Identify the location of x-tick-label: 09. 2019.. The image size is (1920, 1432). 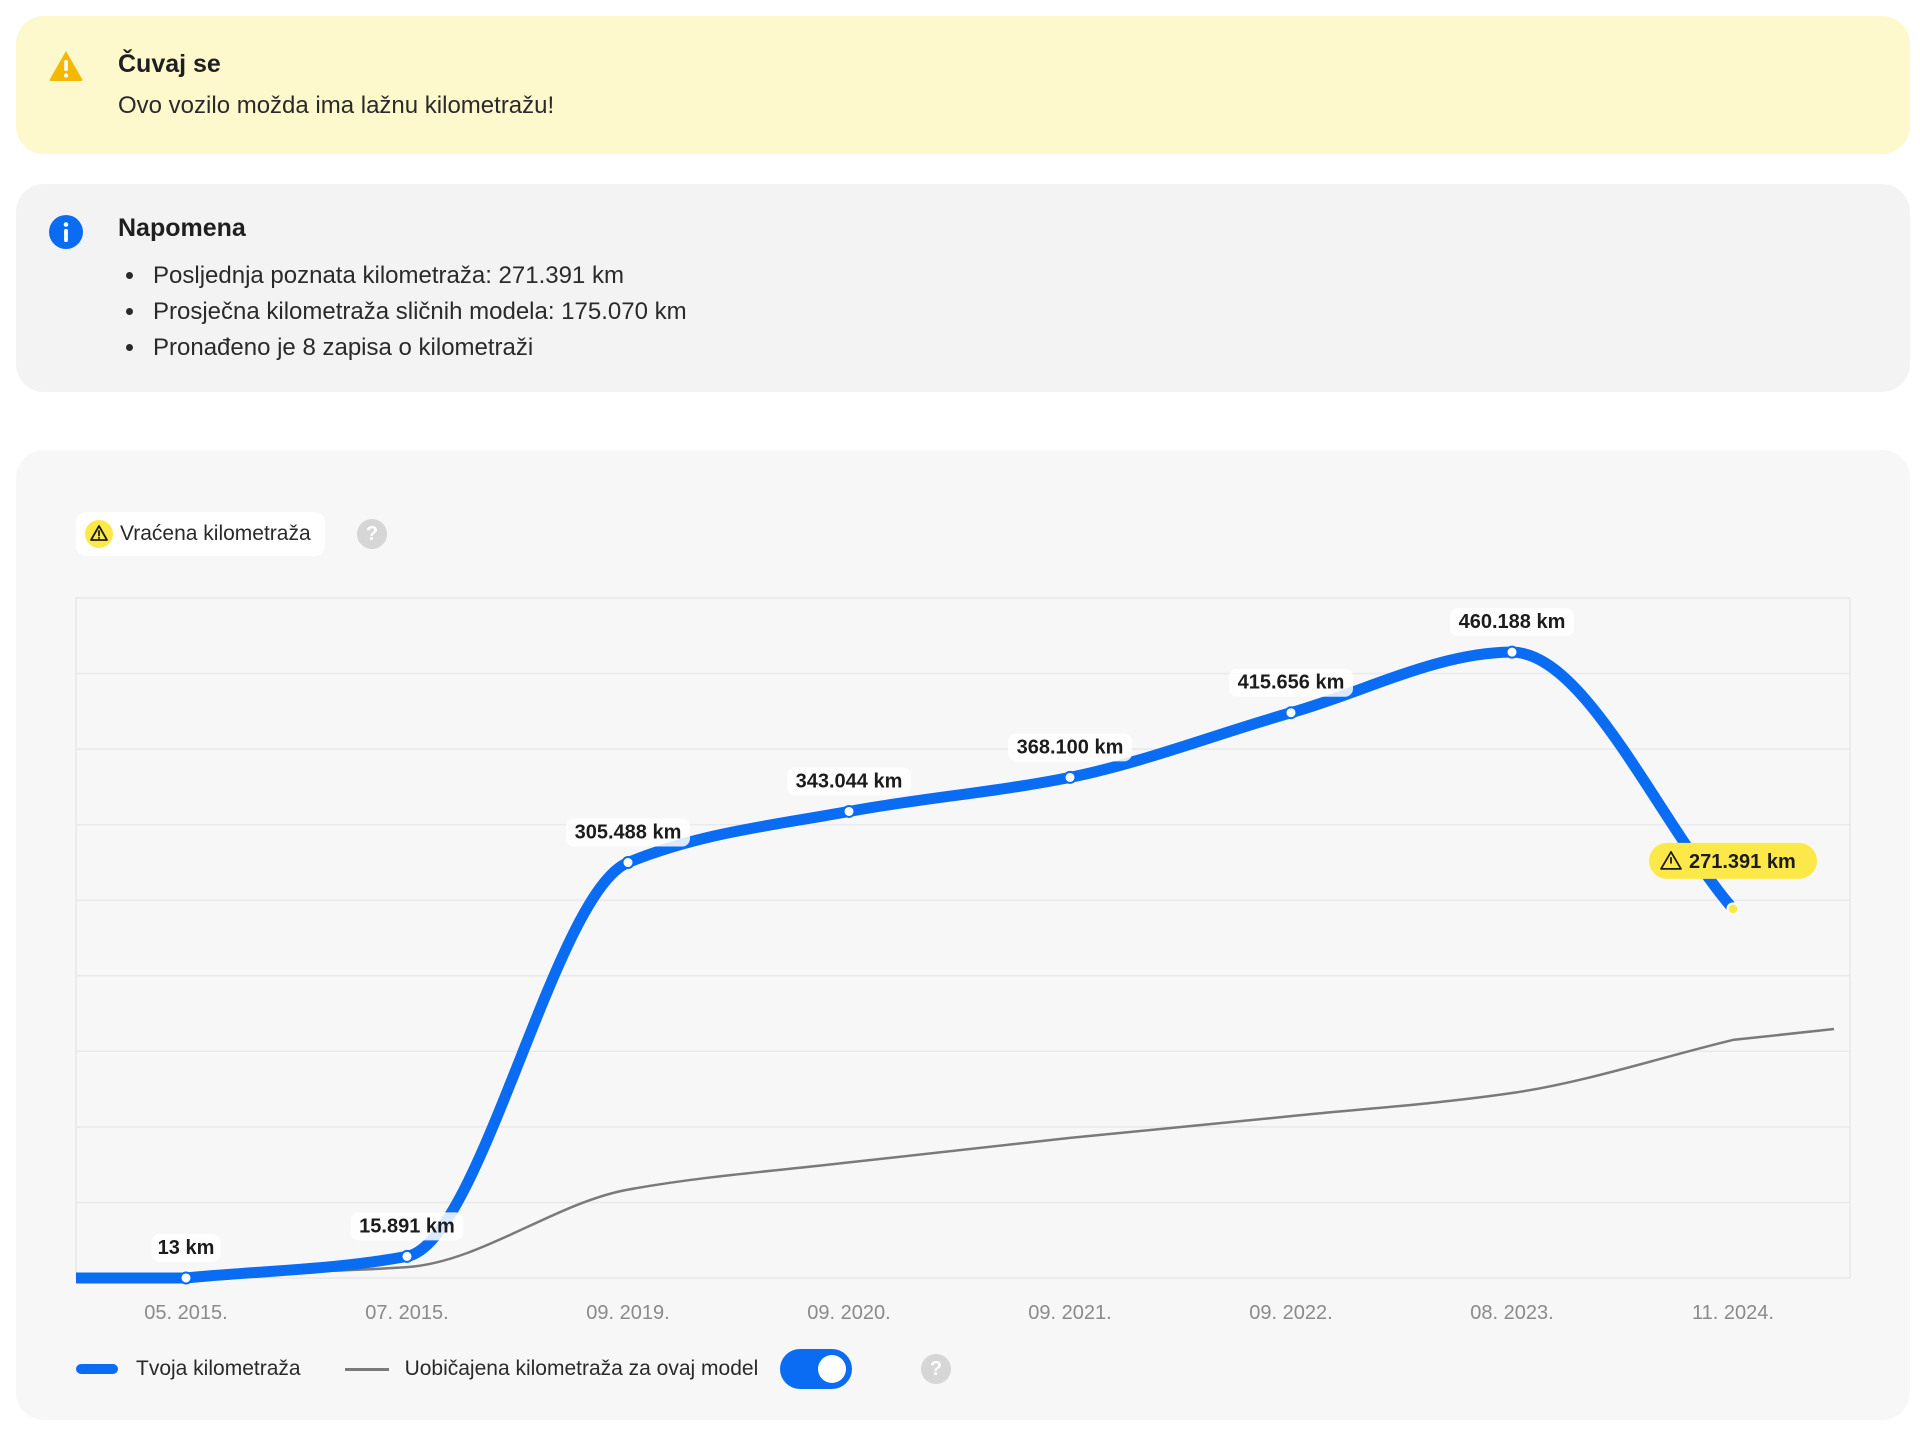
(627, 1313).